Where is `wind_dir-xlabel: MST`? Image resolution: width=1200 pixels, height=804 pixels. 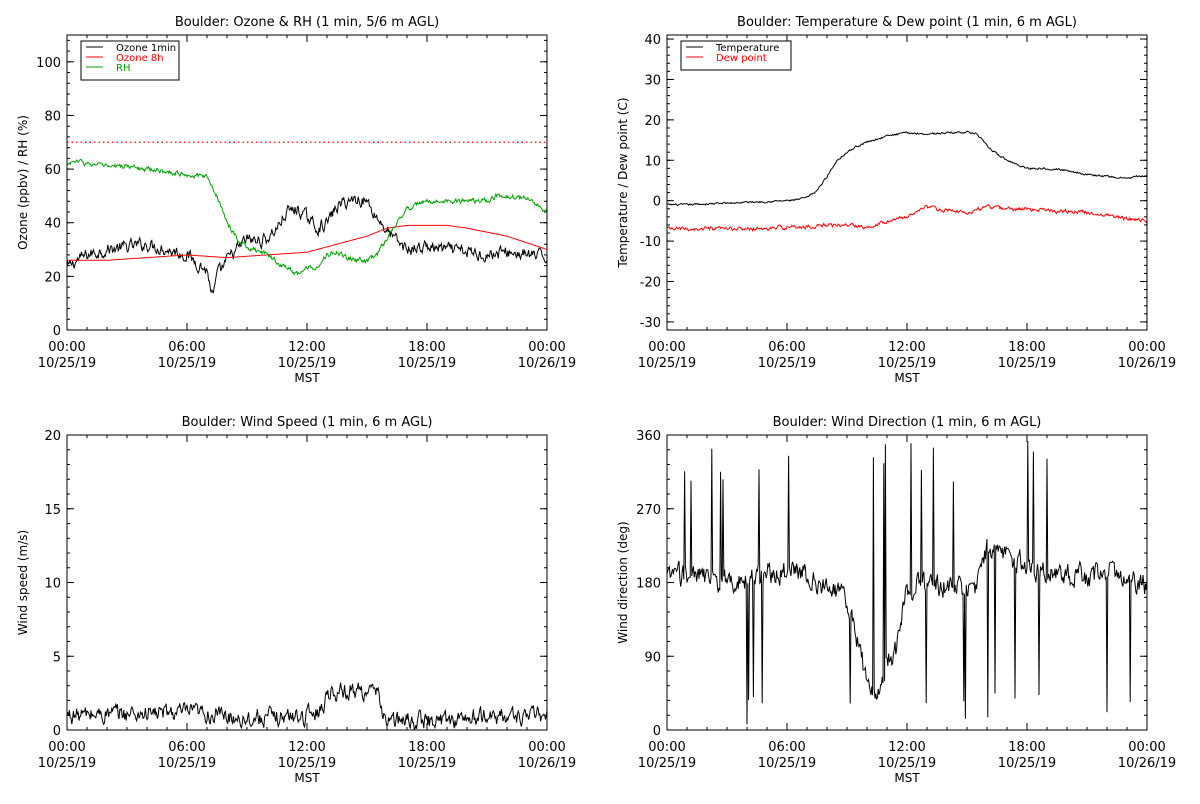
wind_dir-xlabel: MST is located at coordinates (907, 778).